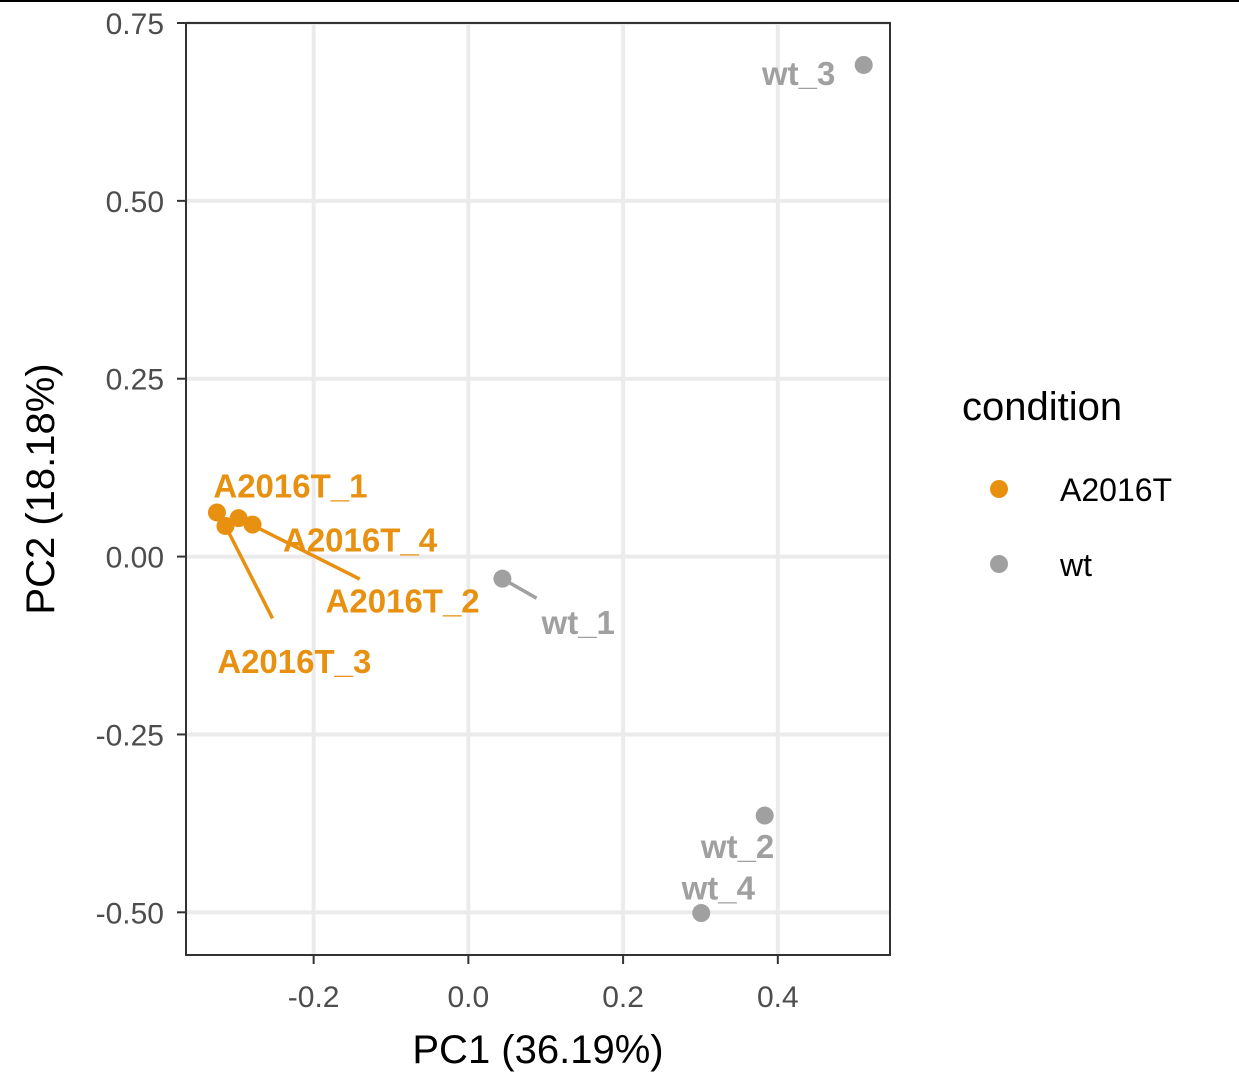  I want to click on y-tick-label: 0.50, so click(135, 202).